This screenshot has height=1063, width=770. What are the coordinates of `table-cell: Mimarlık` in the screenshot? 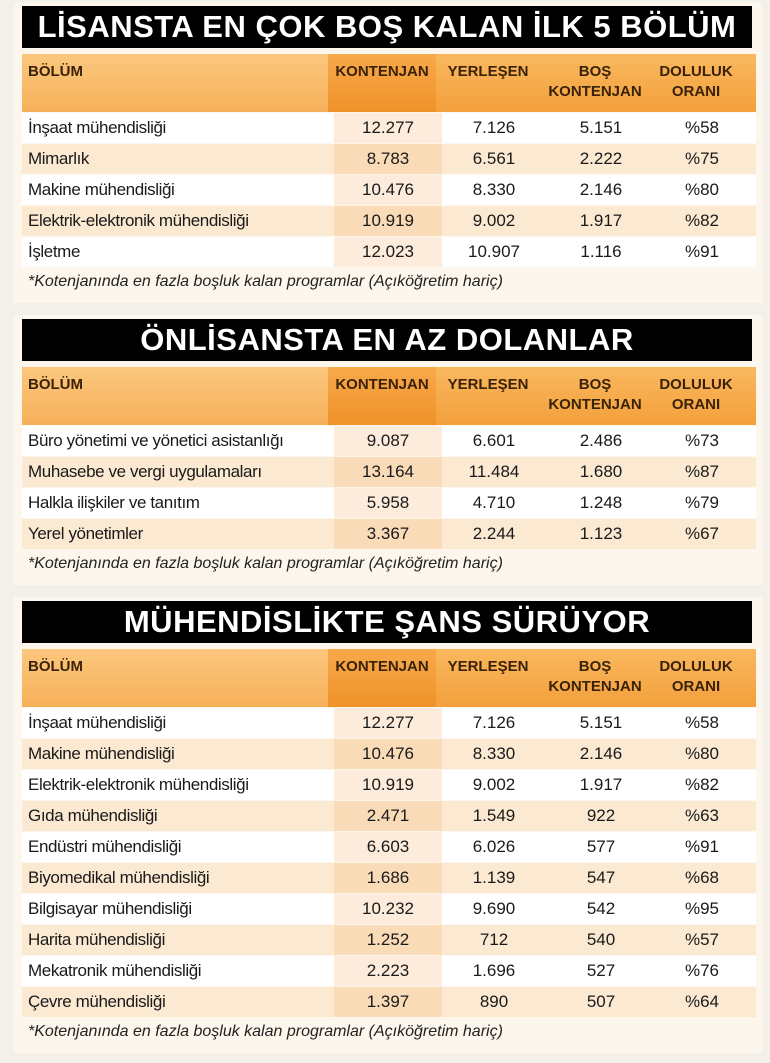 It's located at (59, 158).